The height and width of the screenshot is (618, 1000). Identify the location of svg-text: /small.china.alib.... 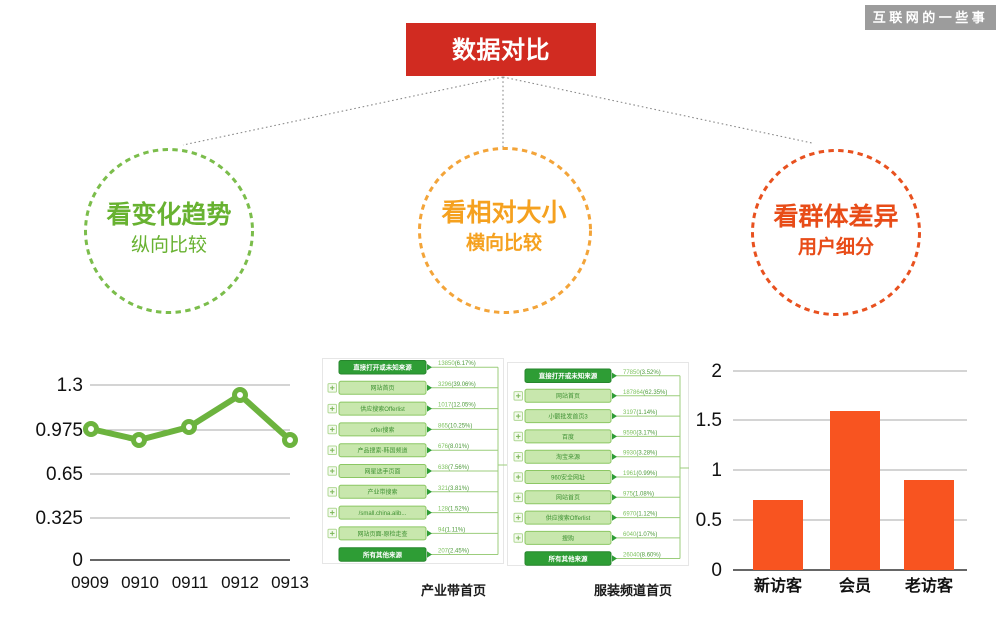
(383, 514).